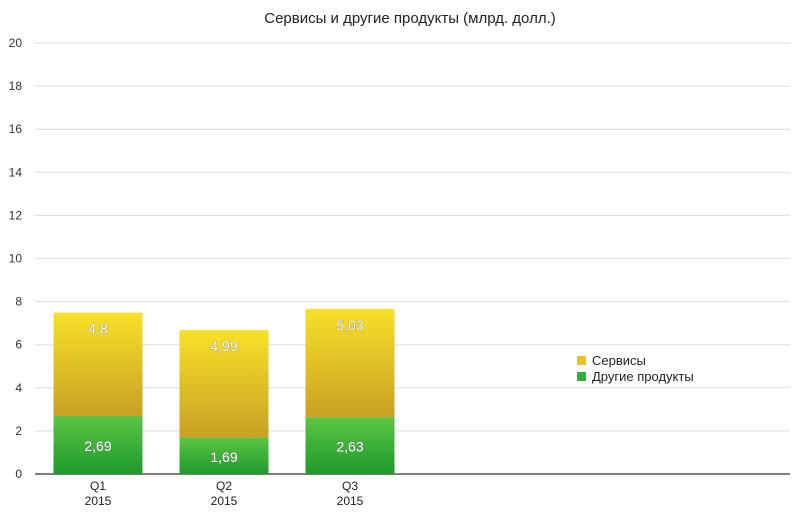  I want to click on y-tick-label: 12, so click(16, 215).